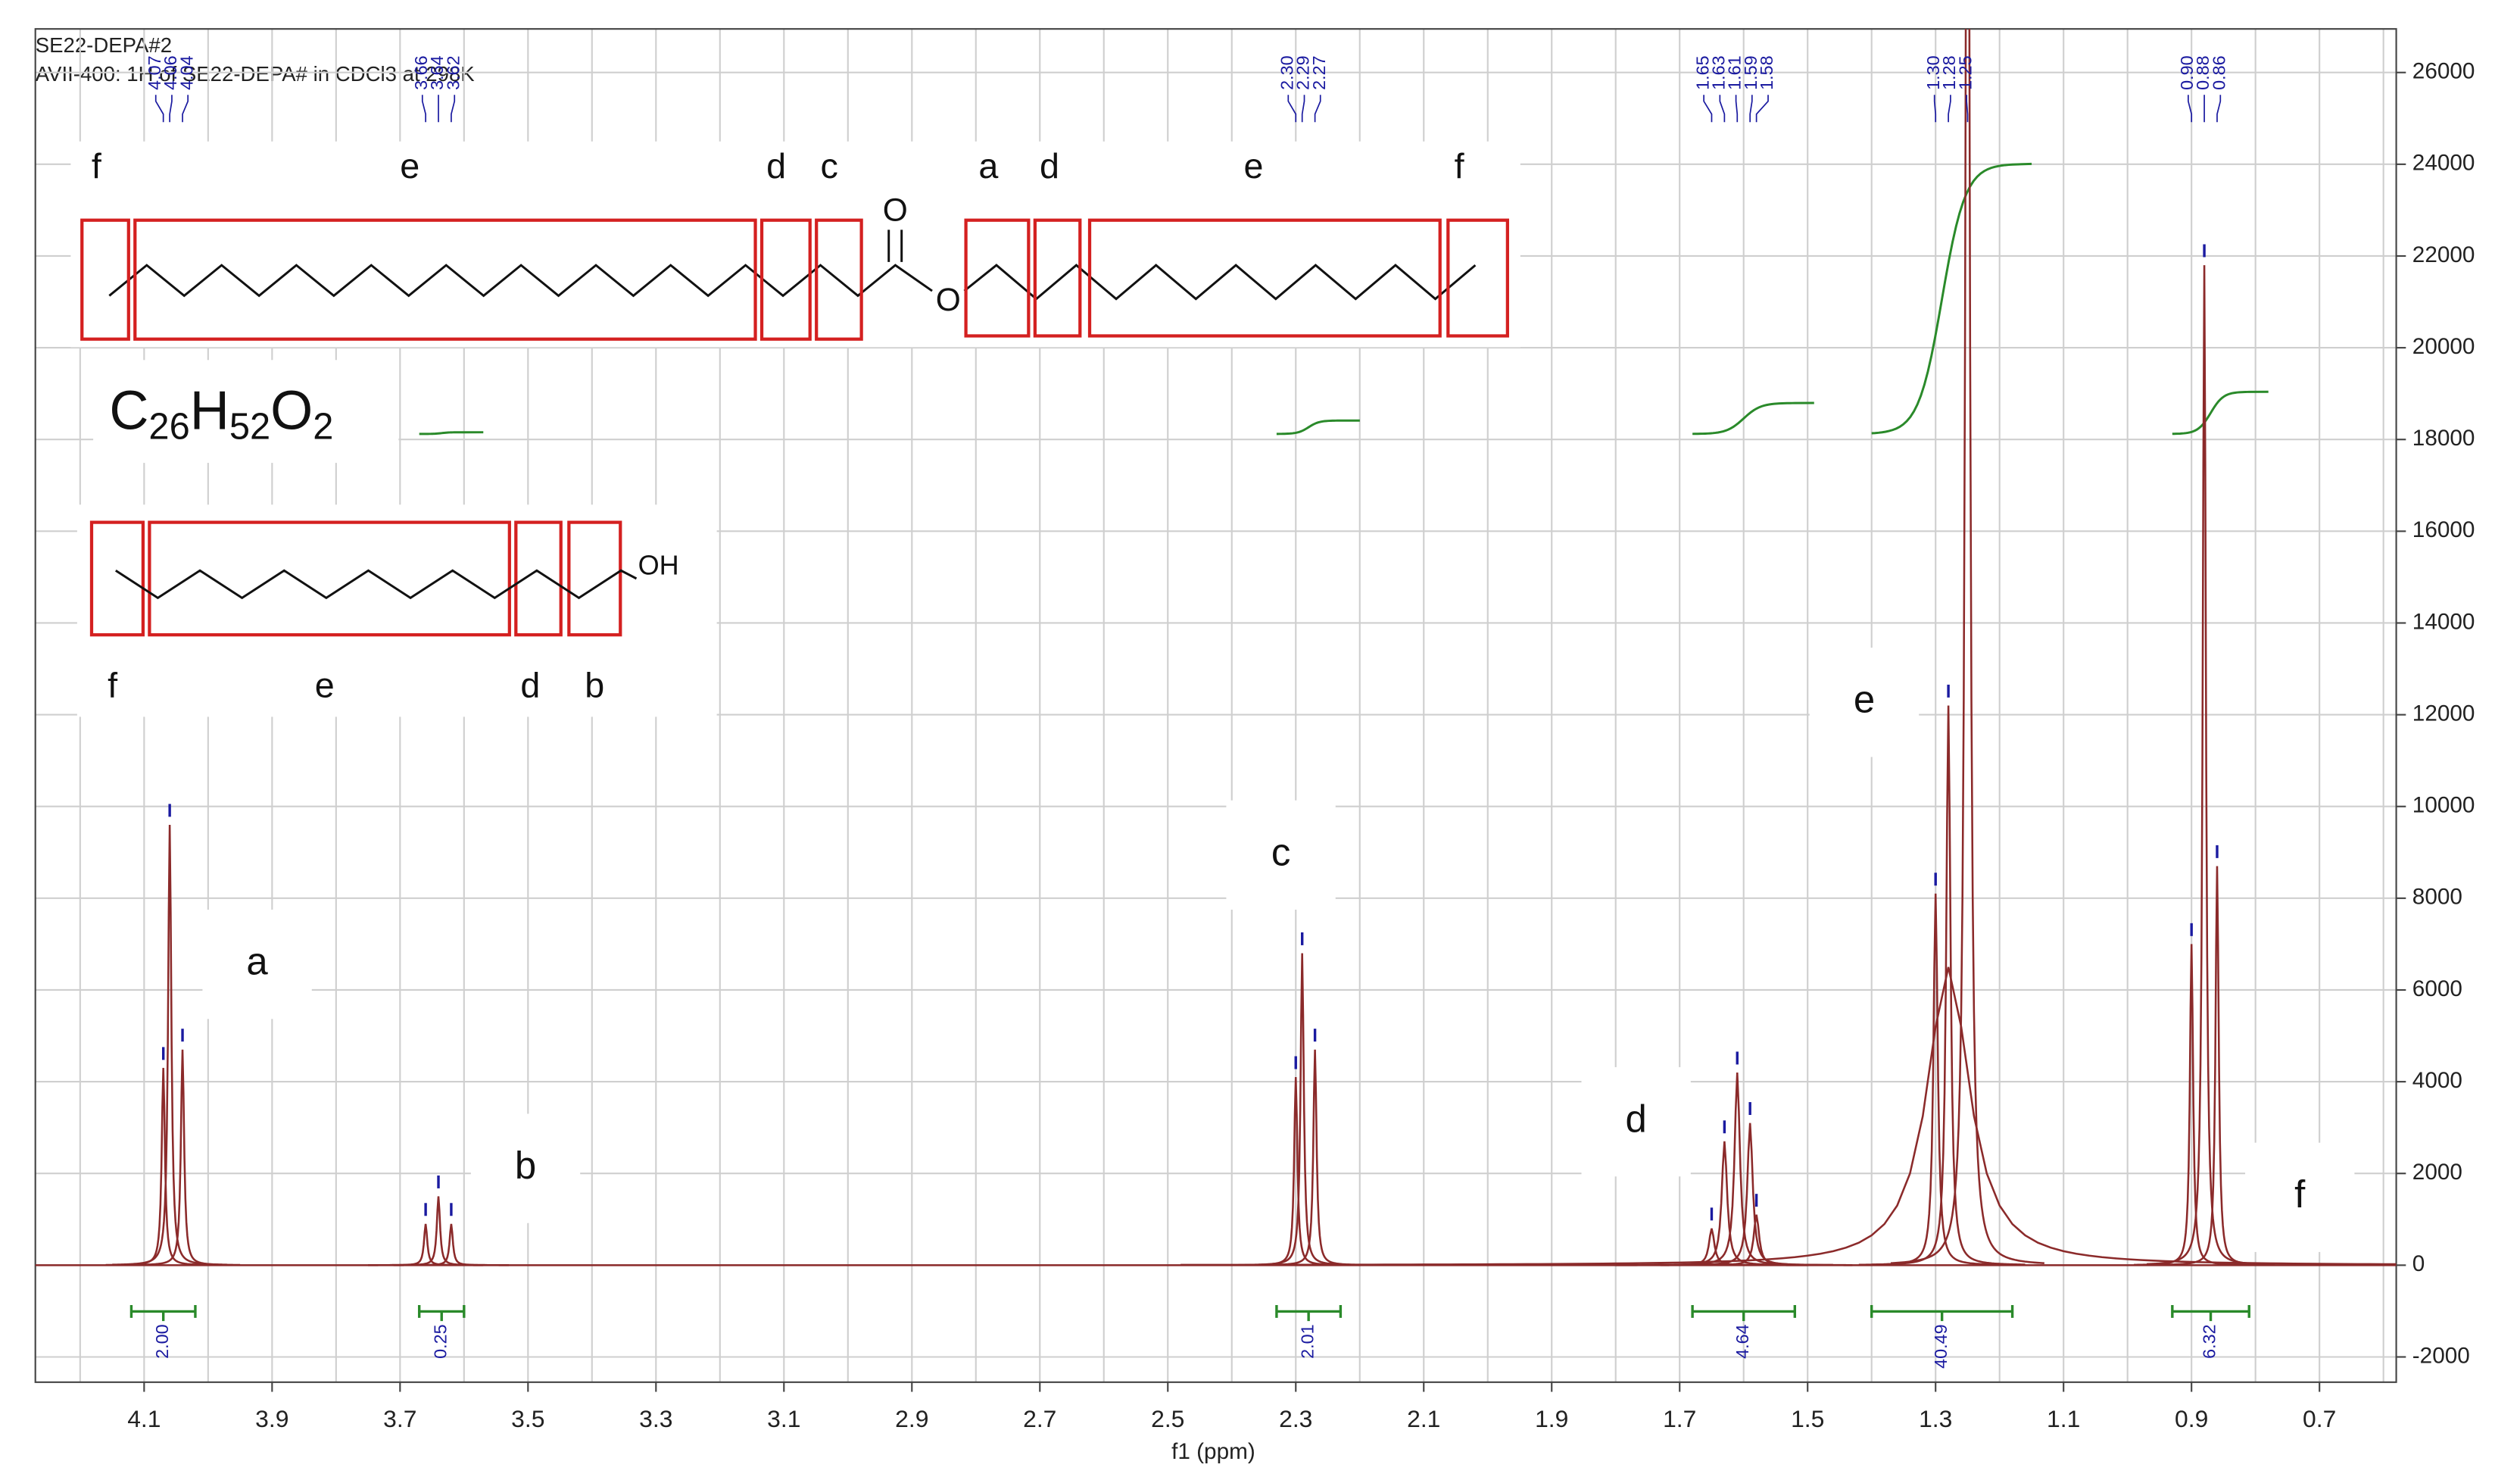 This screenshot has height=1477, width=2520. What do you see at coordinates (2443, 805) in the screenshot?
I see `y-tick-label: 10000` at bounding box center [2443, 805].